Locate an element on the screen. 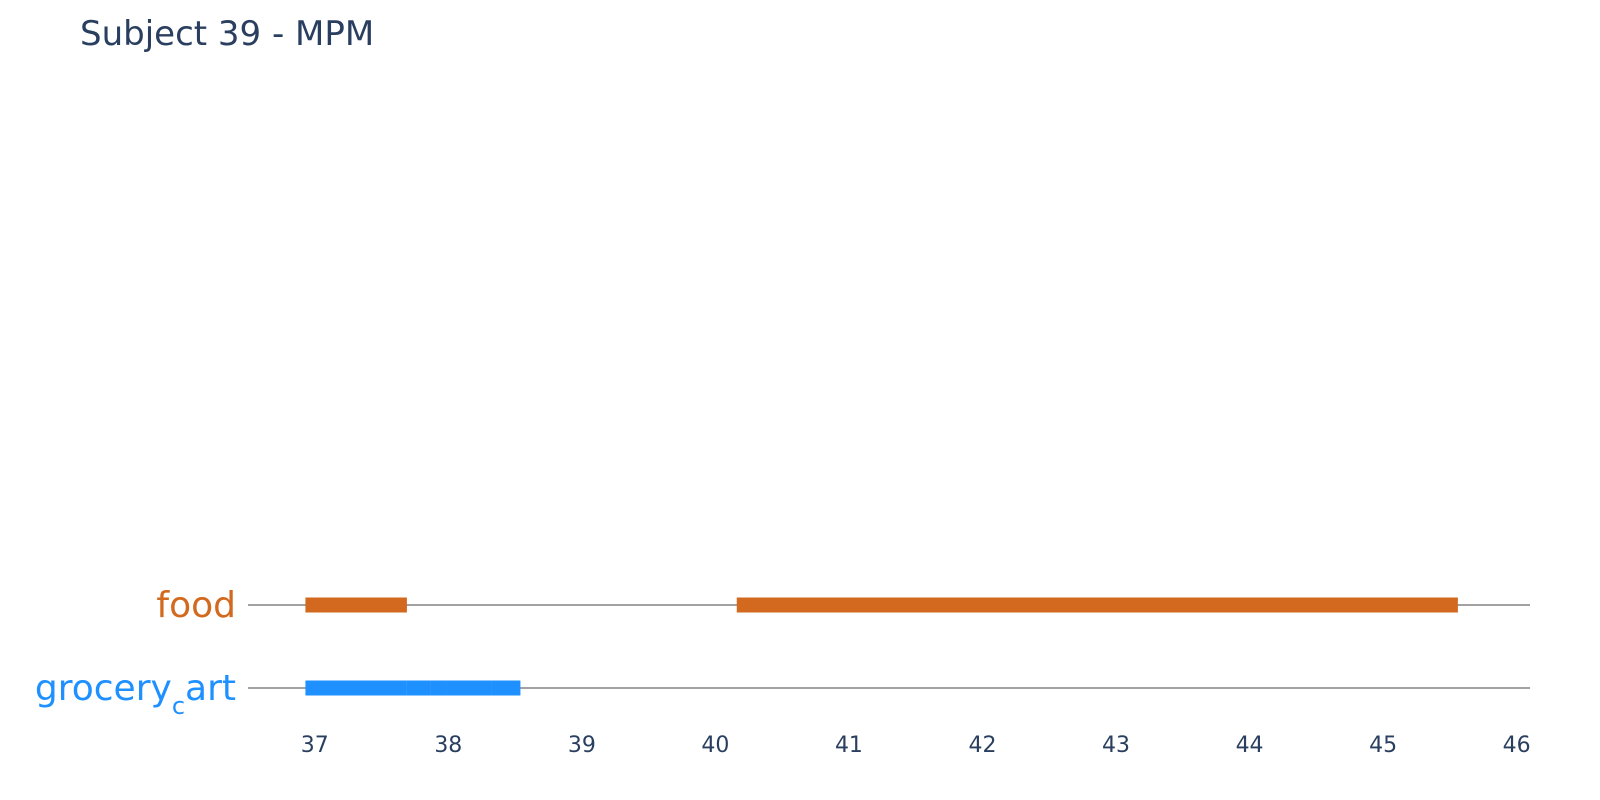 Image resolution: width=1600 pixels, height=800 pixels. category-label-subscript: c is located at coordinates (178, 706).